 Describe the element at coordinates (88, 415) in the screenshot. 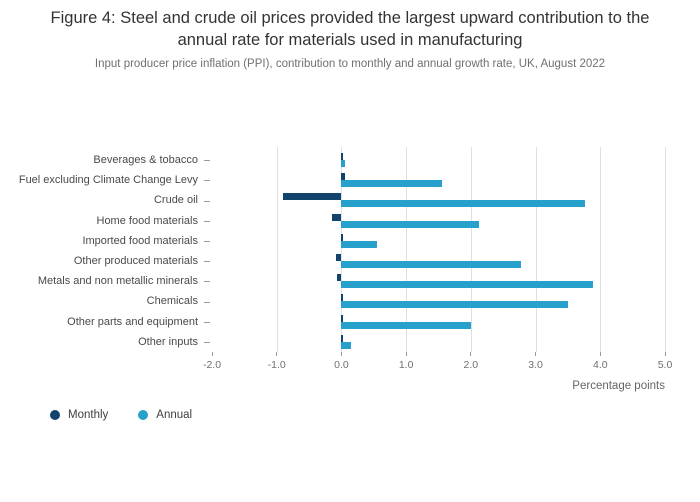

I see `legend-label: Monthly` at that location.